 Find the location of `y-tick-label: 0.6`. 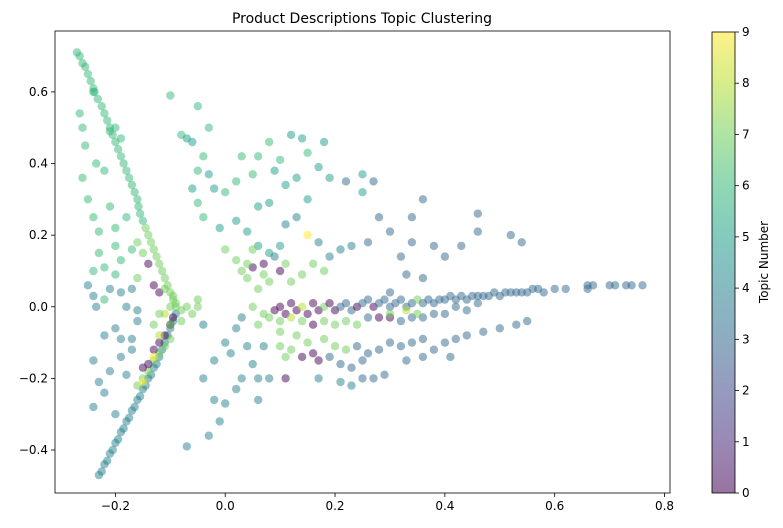

y-tick-label: 0.6 is located at coordinates (38, 92).